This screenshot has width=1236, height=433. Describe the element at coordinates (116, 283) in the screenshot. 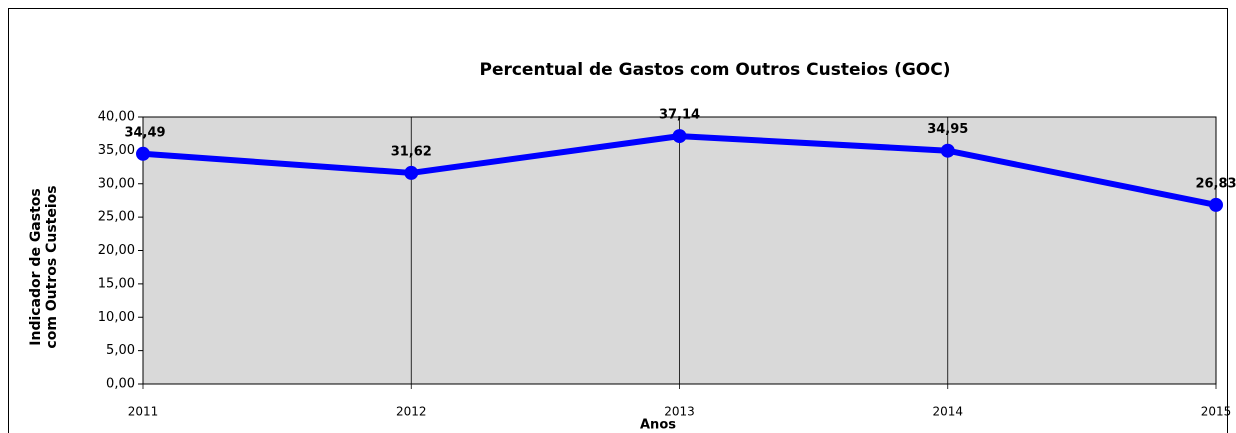

I see `y-tick-label: 15,00` at that location.